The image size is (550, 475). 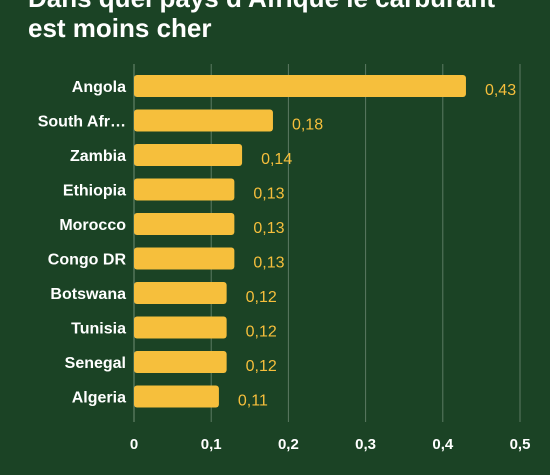 I want to click on x-tick-label: 0,3, so click(x=365, y=444).